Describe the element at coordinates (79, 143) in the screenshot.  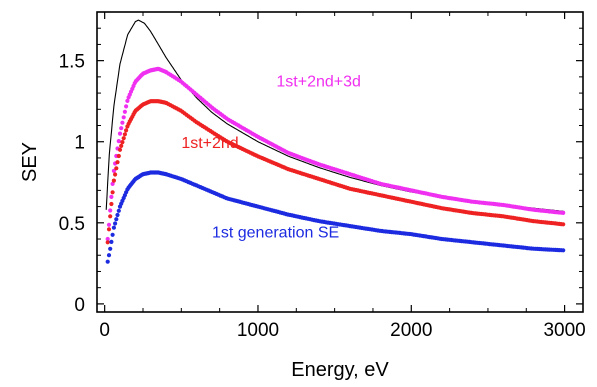
I see `y-tick-label: 1` at that location.